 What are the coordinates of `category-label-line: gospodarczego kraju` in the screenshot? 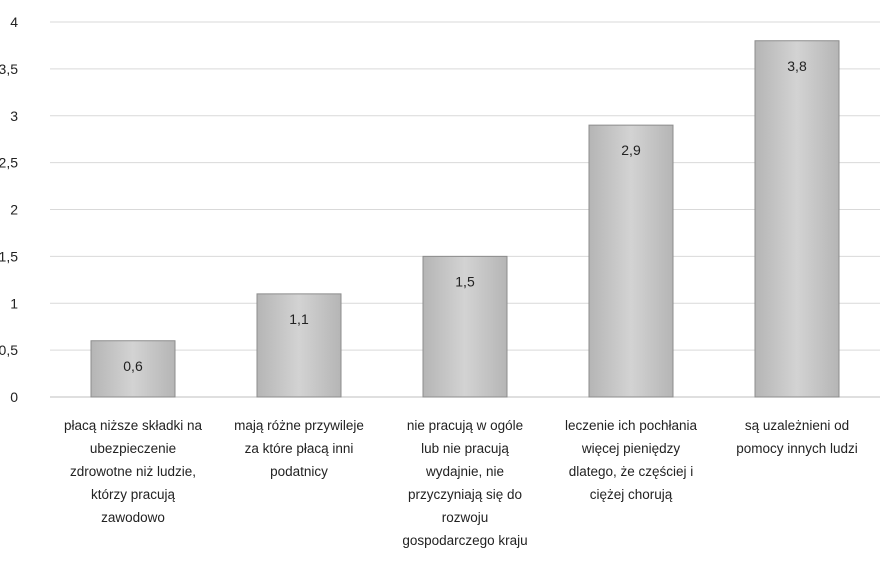 It's located at (464, 540).